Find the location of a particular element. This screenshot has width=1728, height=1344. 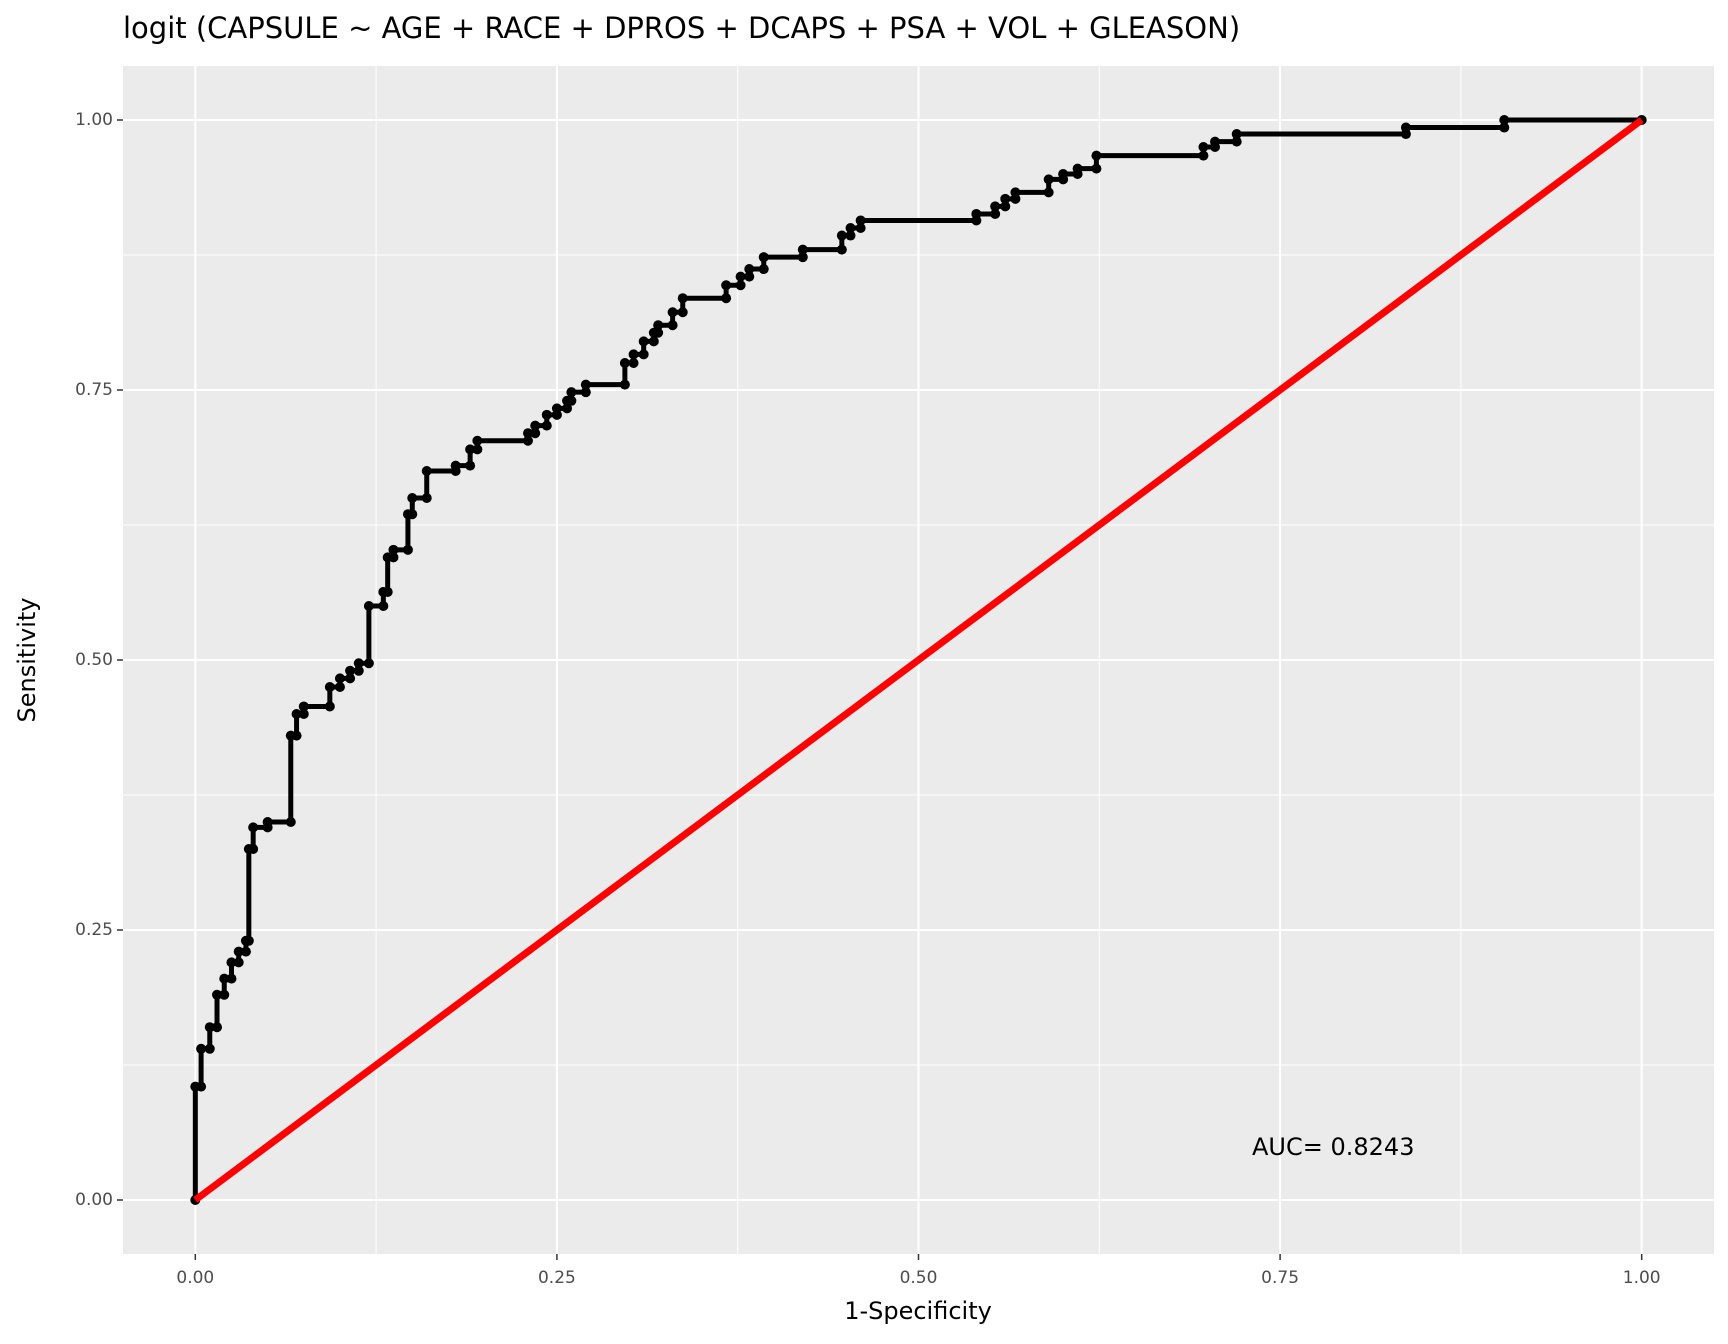

y-tick-label: 0.75 is located at coordinates (94, 390).